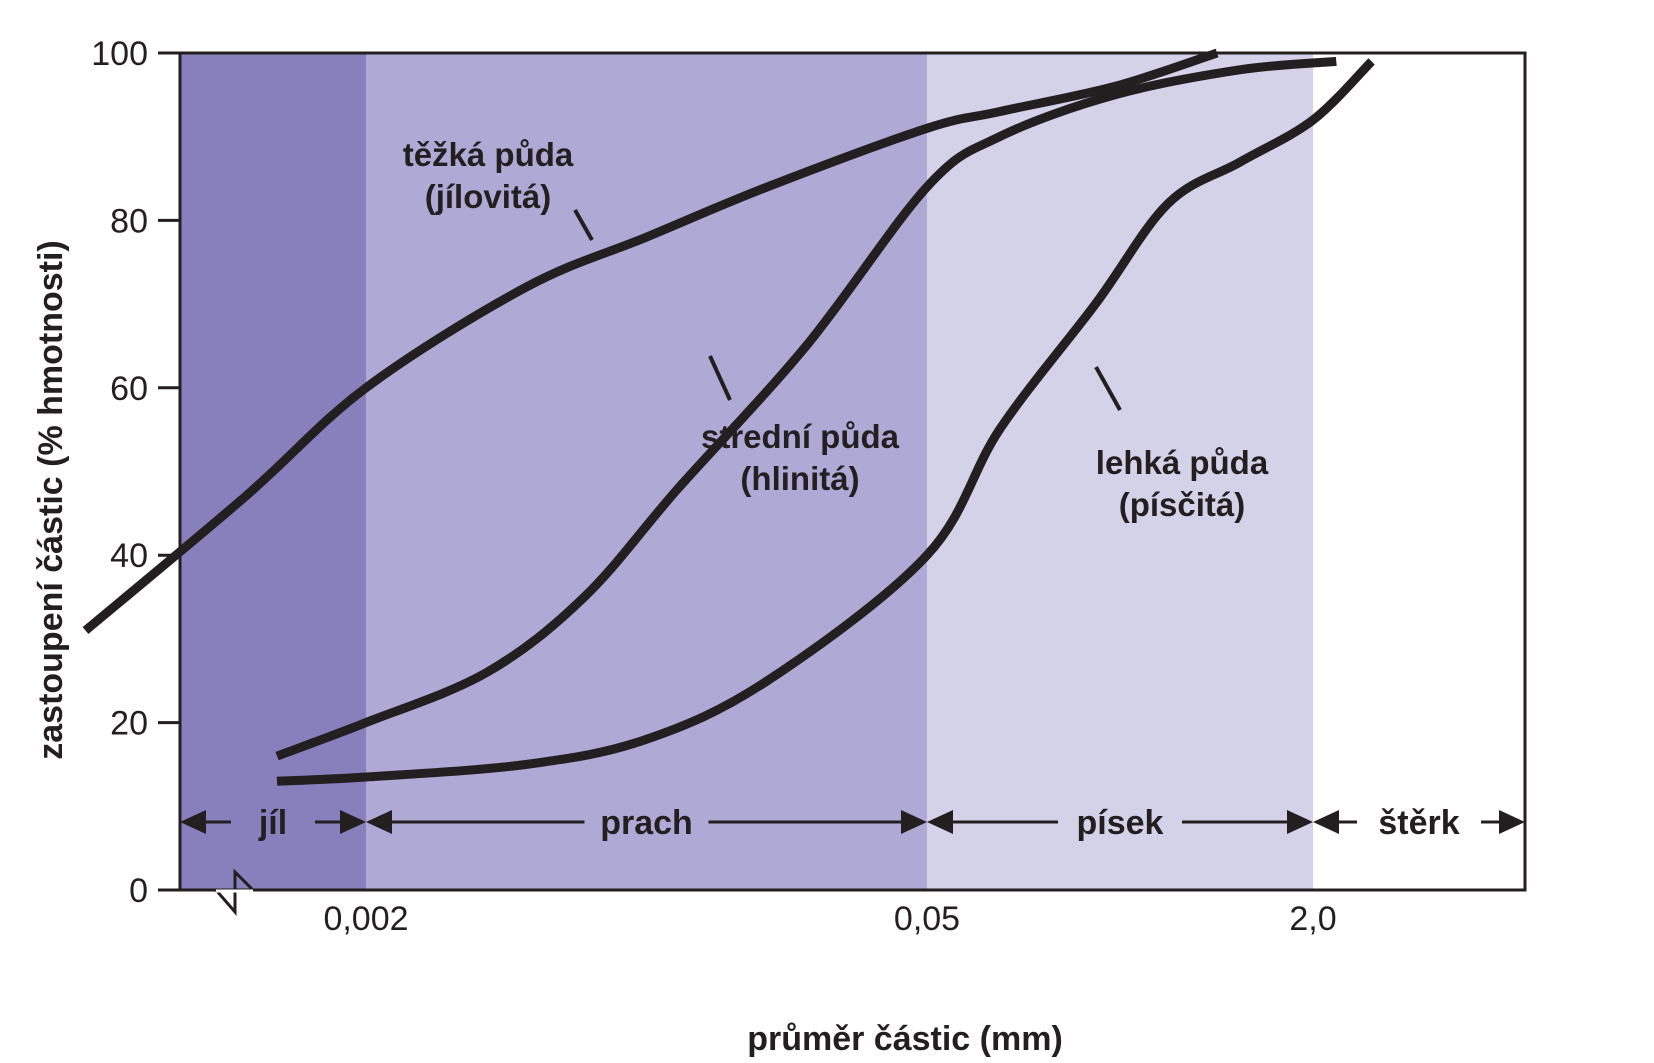  What do you see at coordinates (129, 221) in the screenshot?
I see `y-tick-label: 80` at bounding box center [129, 221].